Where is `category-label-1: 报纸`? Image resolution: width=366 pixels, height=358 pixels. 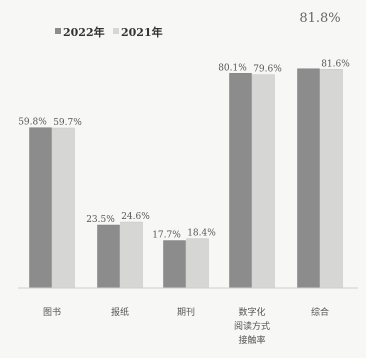
category-label-1: 报纸 is located at coordinates (120, 312).